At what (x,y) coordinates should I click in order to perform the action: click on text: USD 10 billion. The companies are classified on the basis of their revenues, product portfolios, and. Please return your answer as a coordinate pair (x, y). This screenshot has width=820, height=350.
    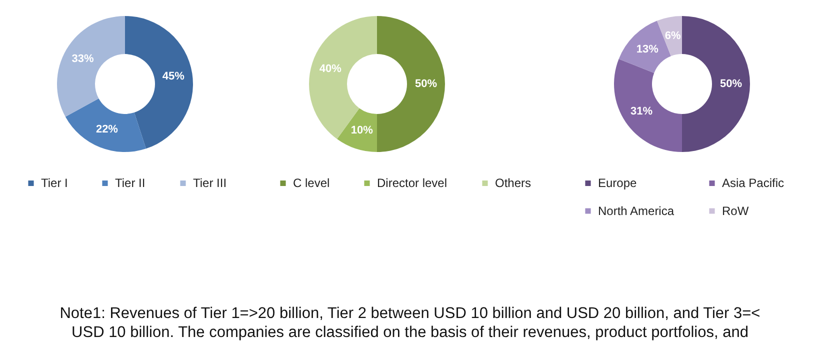
    Looking at the image, I should click on (410, 332).